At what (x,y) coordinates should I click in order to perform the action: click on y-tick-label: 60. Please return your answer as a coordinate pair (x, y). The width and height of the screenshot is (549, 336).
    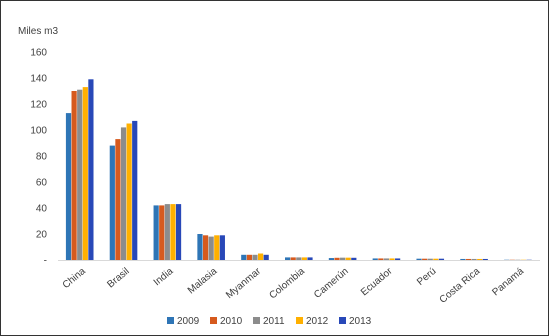
    Looking at the image, I should click on (42, 183).